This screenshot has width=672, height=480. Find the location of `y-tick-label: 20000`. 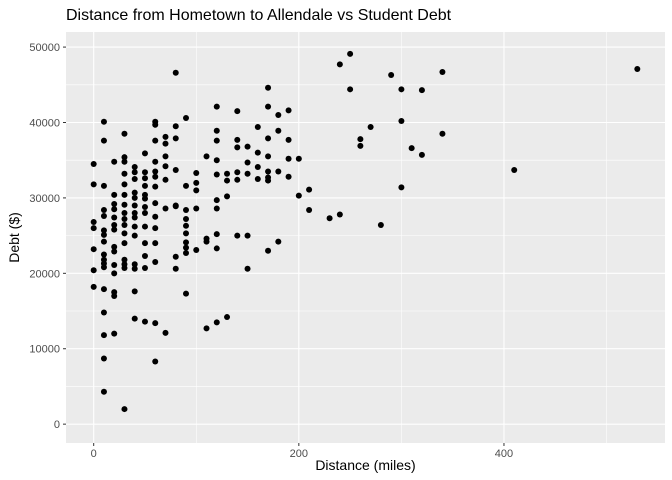

y-tick-label: 20000 is located at coordinates (44, 274).